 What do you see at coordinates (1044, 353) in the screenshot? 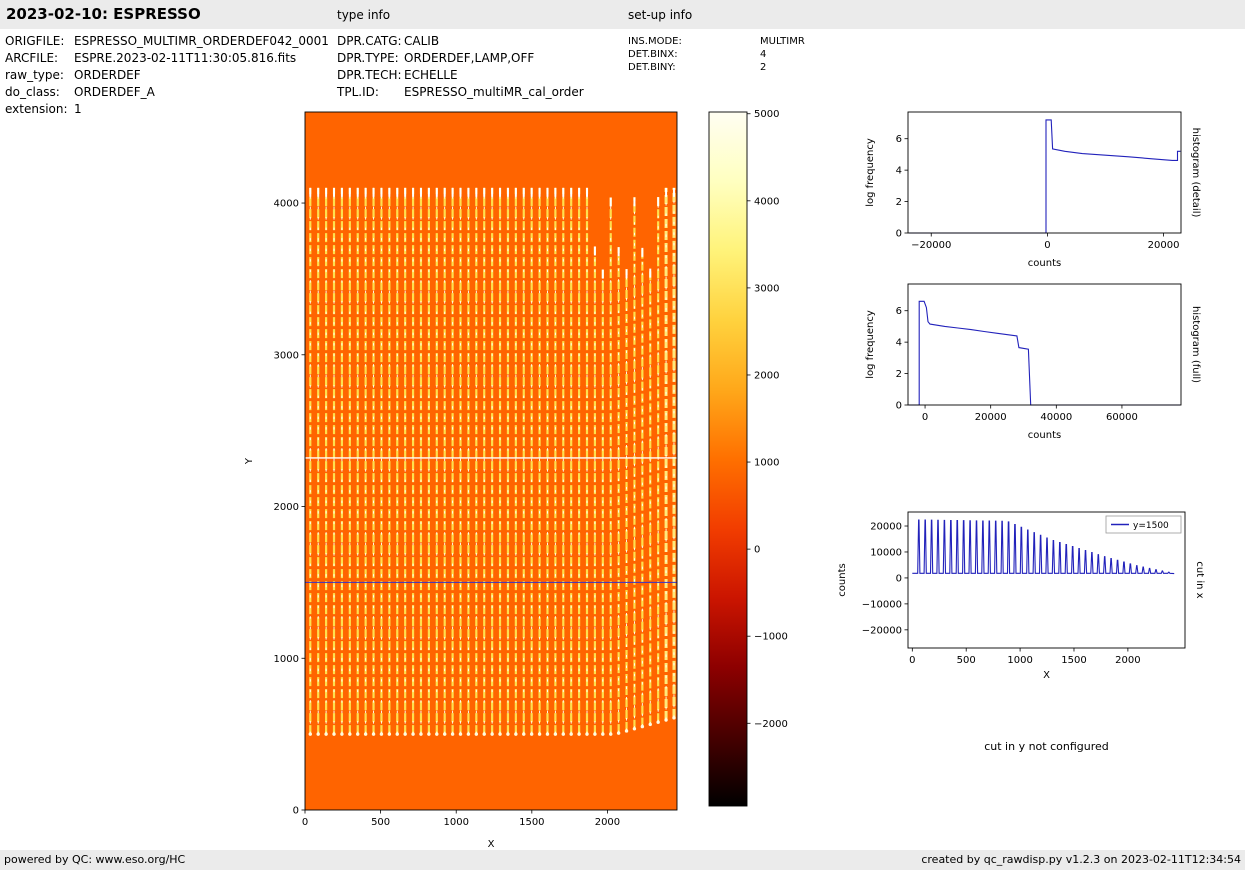
I see `histogram-full-line` at bounding box center [1044, 353].